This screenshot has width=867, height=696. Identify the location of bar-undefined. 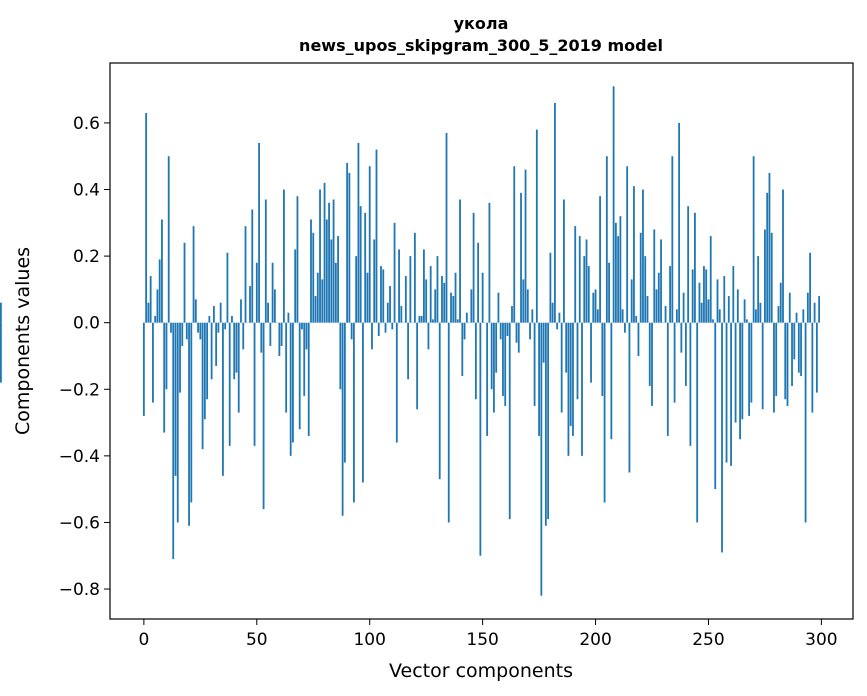
(1, 352).